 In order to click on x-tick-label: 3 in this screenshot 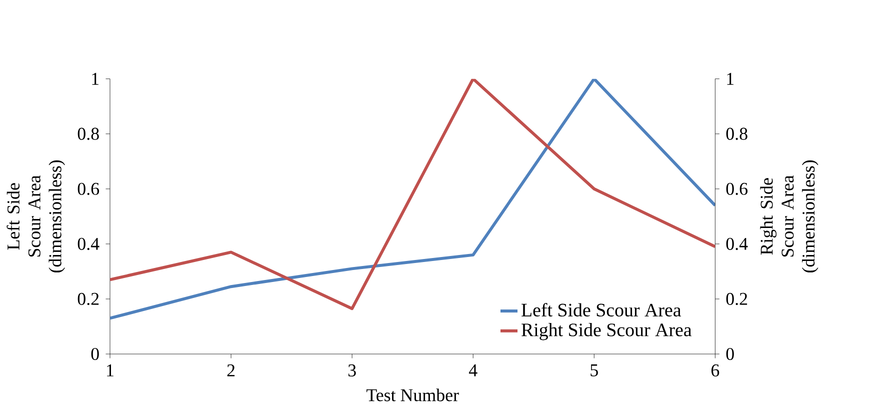, I will do `click(352, 370)`.